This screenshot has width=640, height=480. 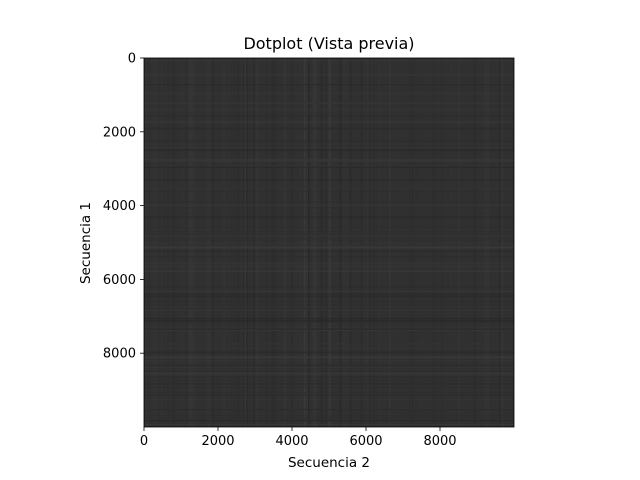 What do you see at coordinates (144, 441) in the screenshot?
I see `x-tick-label: 0` at bounding box center [144, 441].